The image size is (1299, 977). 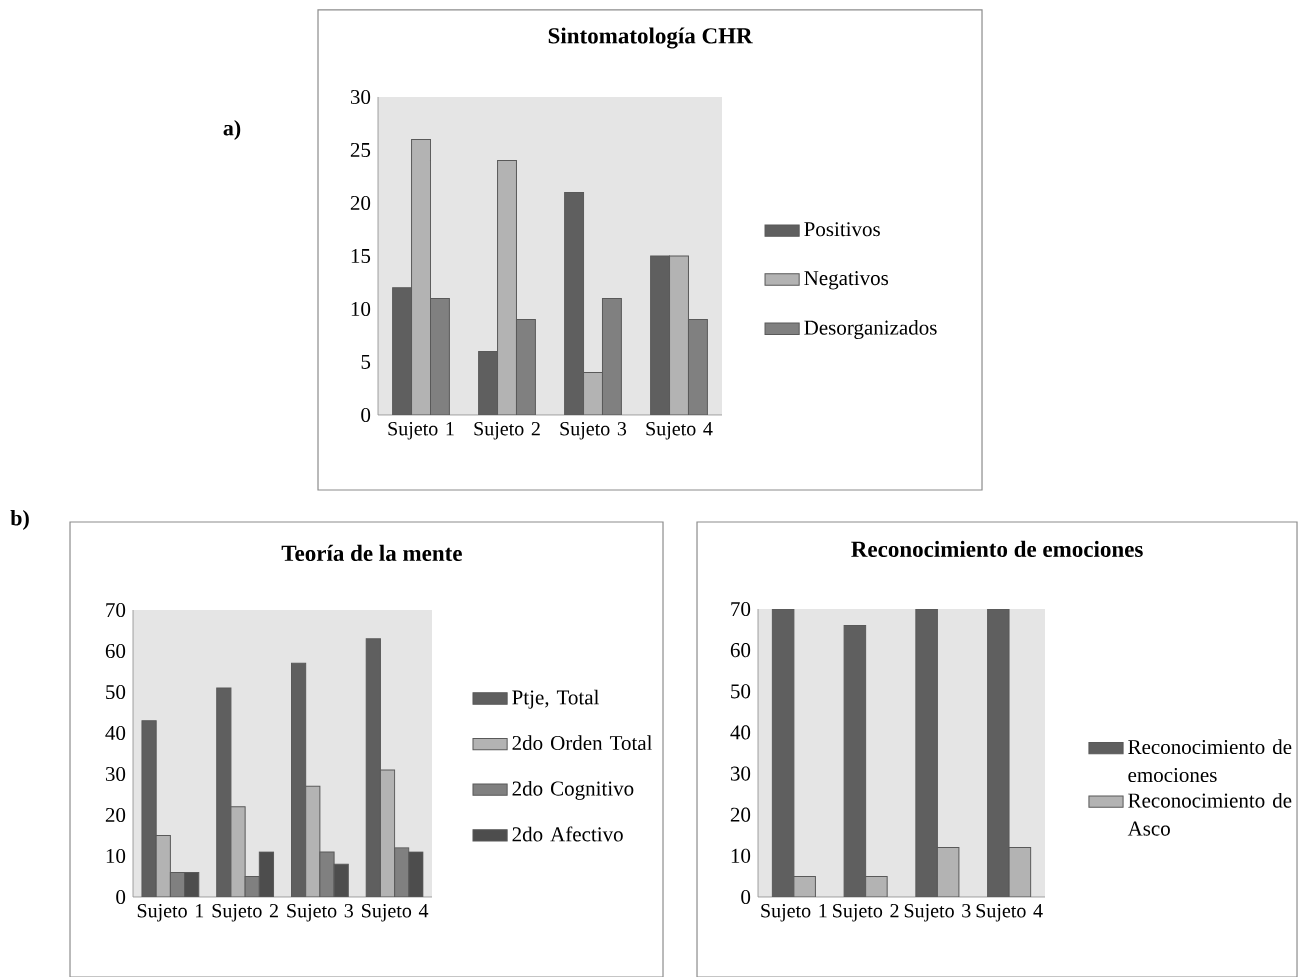 What do you see at coordinates (19, 520) in the screenshot?
I see `text: b)` at bounding box center [19, 520].